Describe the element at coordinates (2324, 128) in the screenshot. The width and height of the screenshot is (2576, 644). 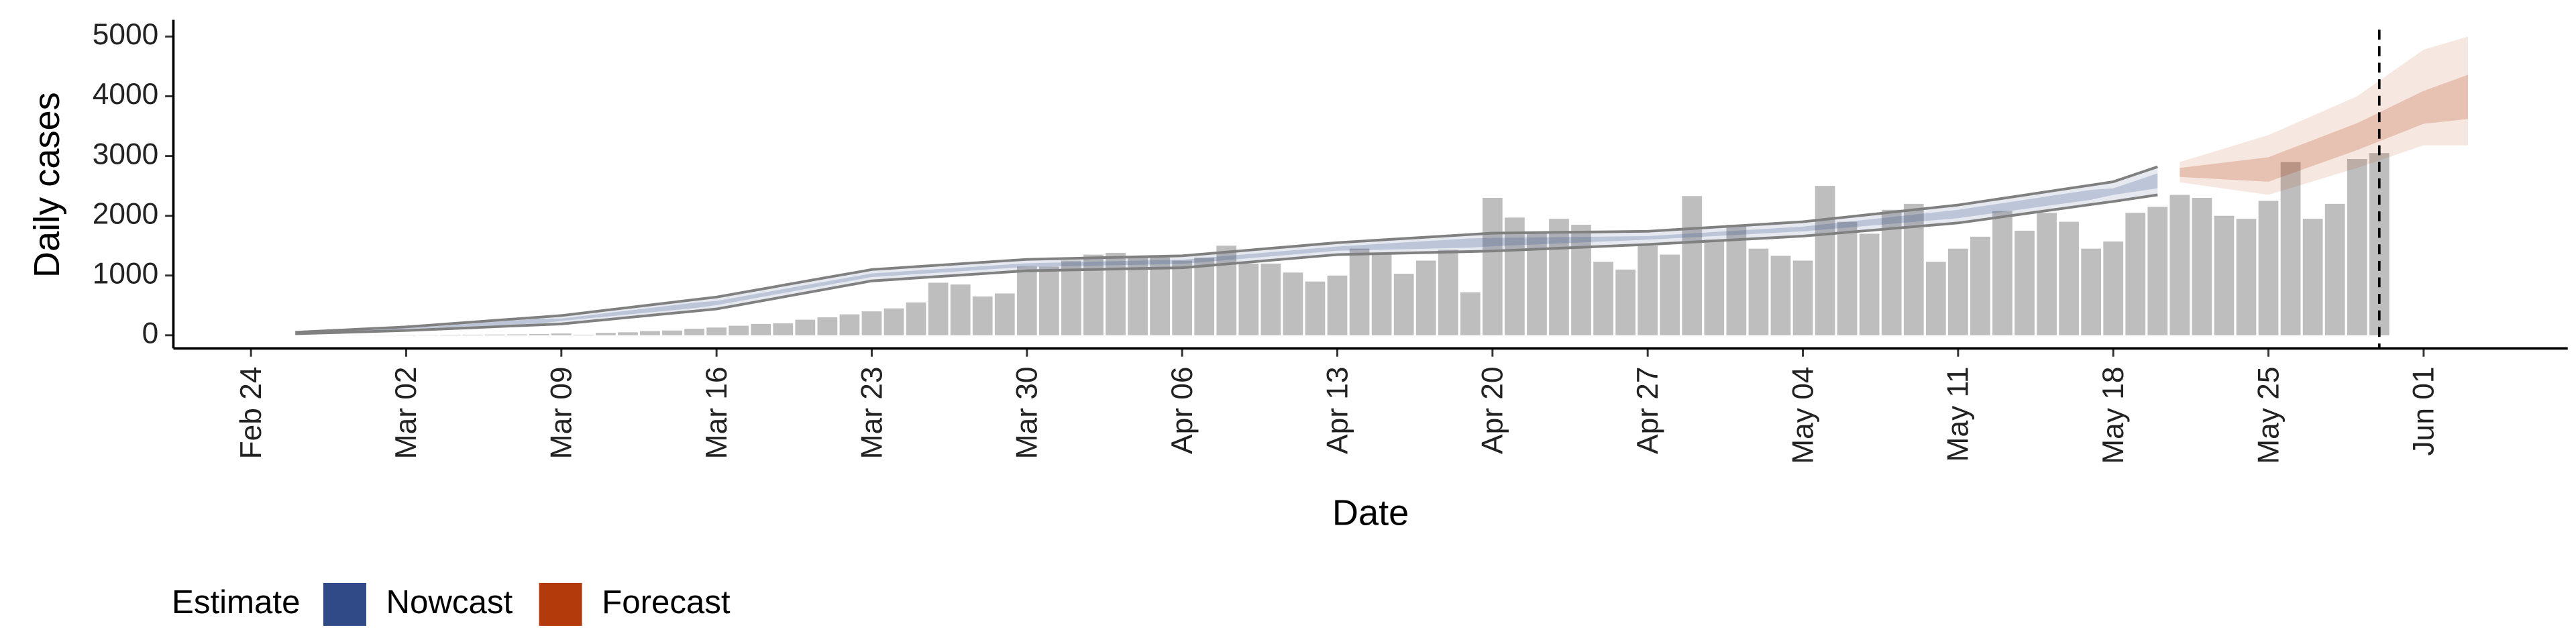
I see `band-inner` at that location.